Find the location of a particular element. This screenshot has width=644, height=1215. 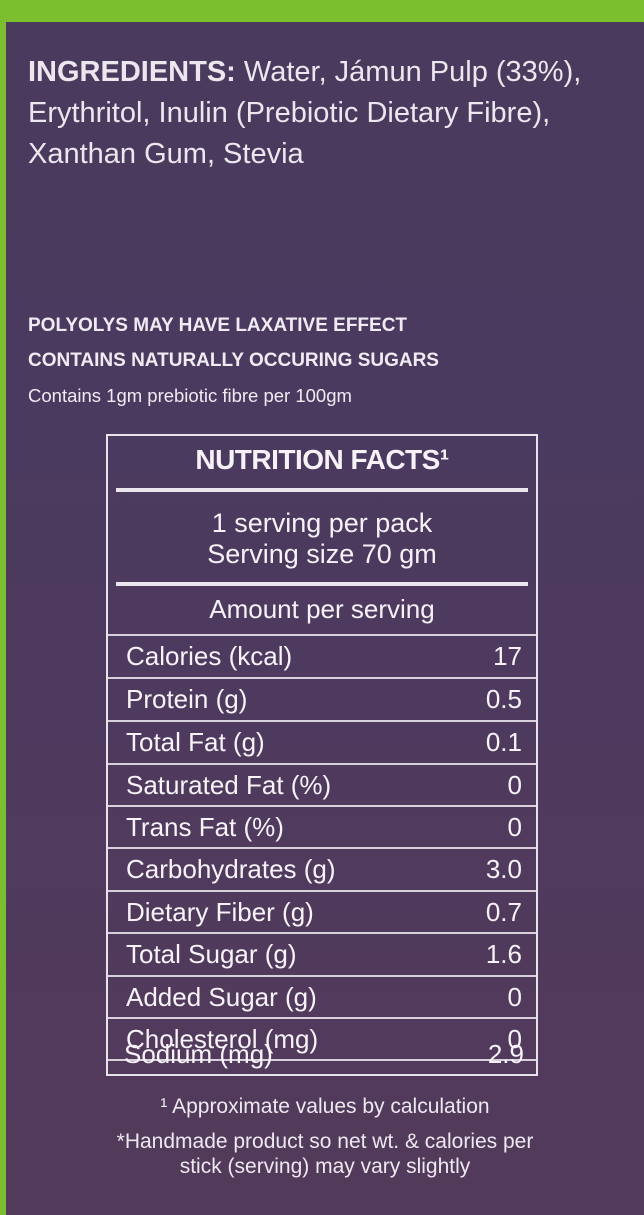

sugar-warning: CONTAINS NATURALLY OCCURING SUGARS is located at coordinates (233, 360).